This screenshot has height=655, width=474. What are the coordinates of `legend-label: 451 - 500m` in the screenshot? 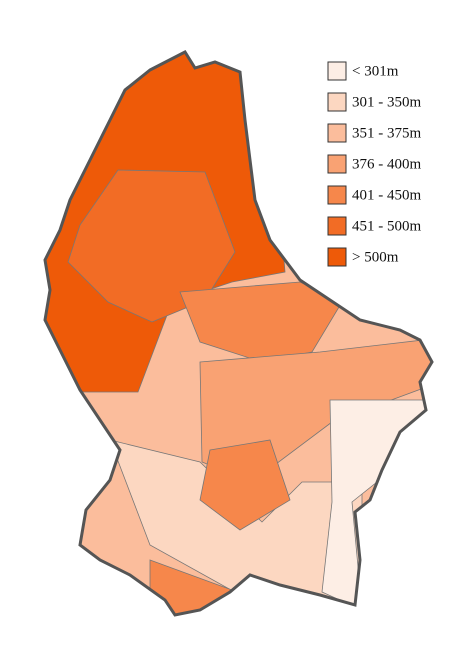 It's located at (386, 226).